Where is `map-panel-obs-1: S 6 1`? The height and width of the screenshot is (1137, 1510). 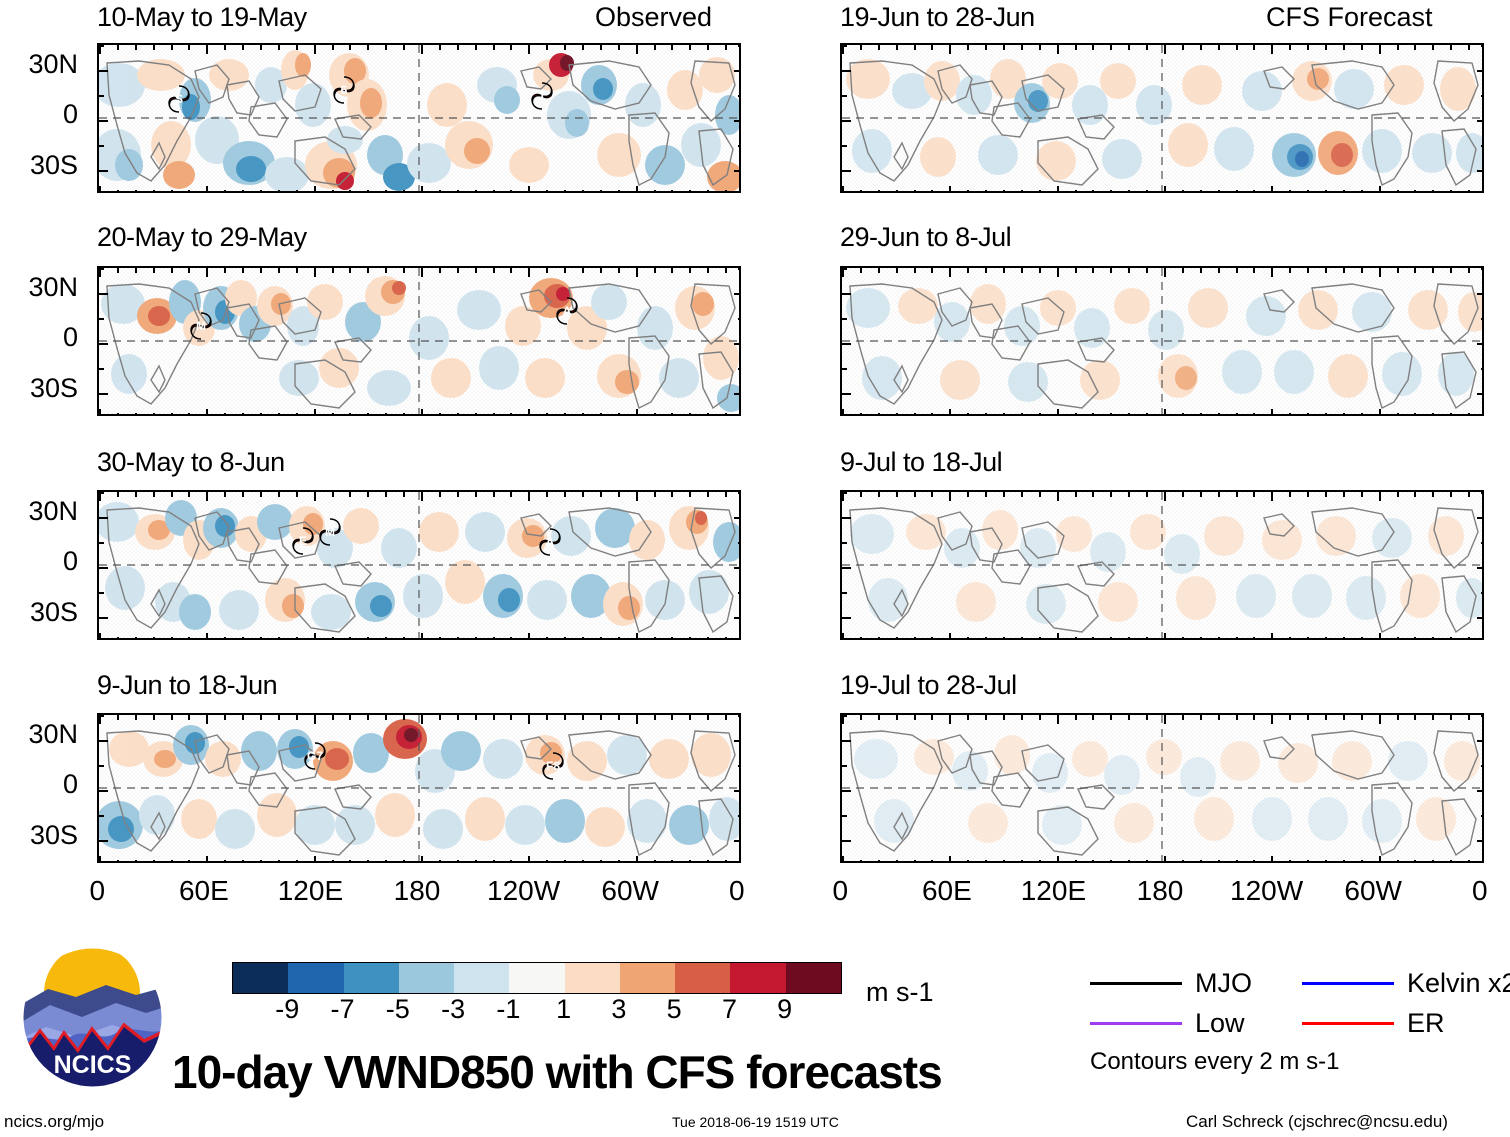
map-panel-obs-1: S 6 1 is located at coordinates (419, 118).